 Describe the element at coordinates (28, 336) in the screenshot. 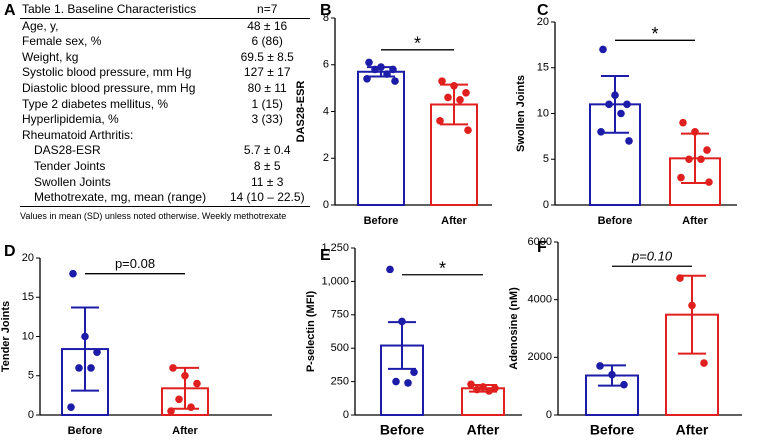

I see `y-tick-label: 10` at that location.